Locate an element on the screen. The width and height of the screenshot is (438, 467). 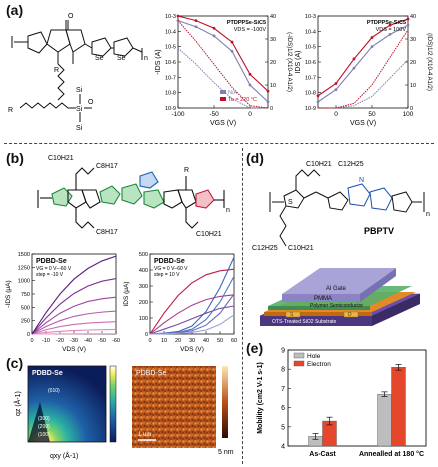
label-c10h21-top: C10H21 is located at coordinates (61, 158).